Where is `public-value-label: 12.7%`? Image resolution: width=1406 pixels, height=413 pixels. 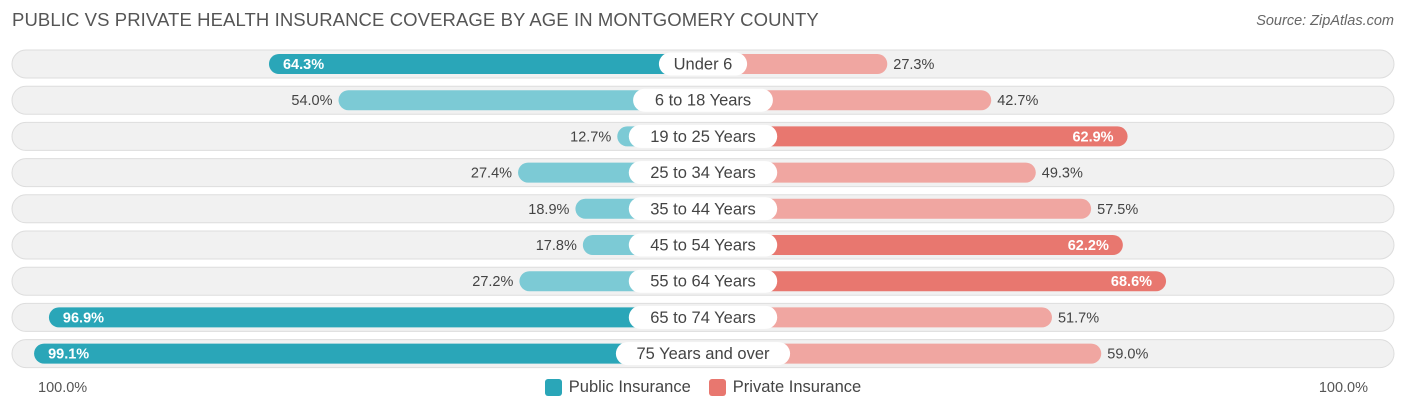
public-value-label: 12.7% is located at coordinates (590, 137).